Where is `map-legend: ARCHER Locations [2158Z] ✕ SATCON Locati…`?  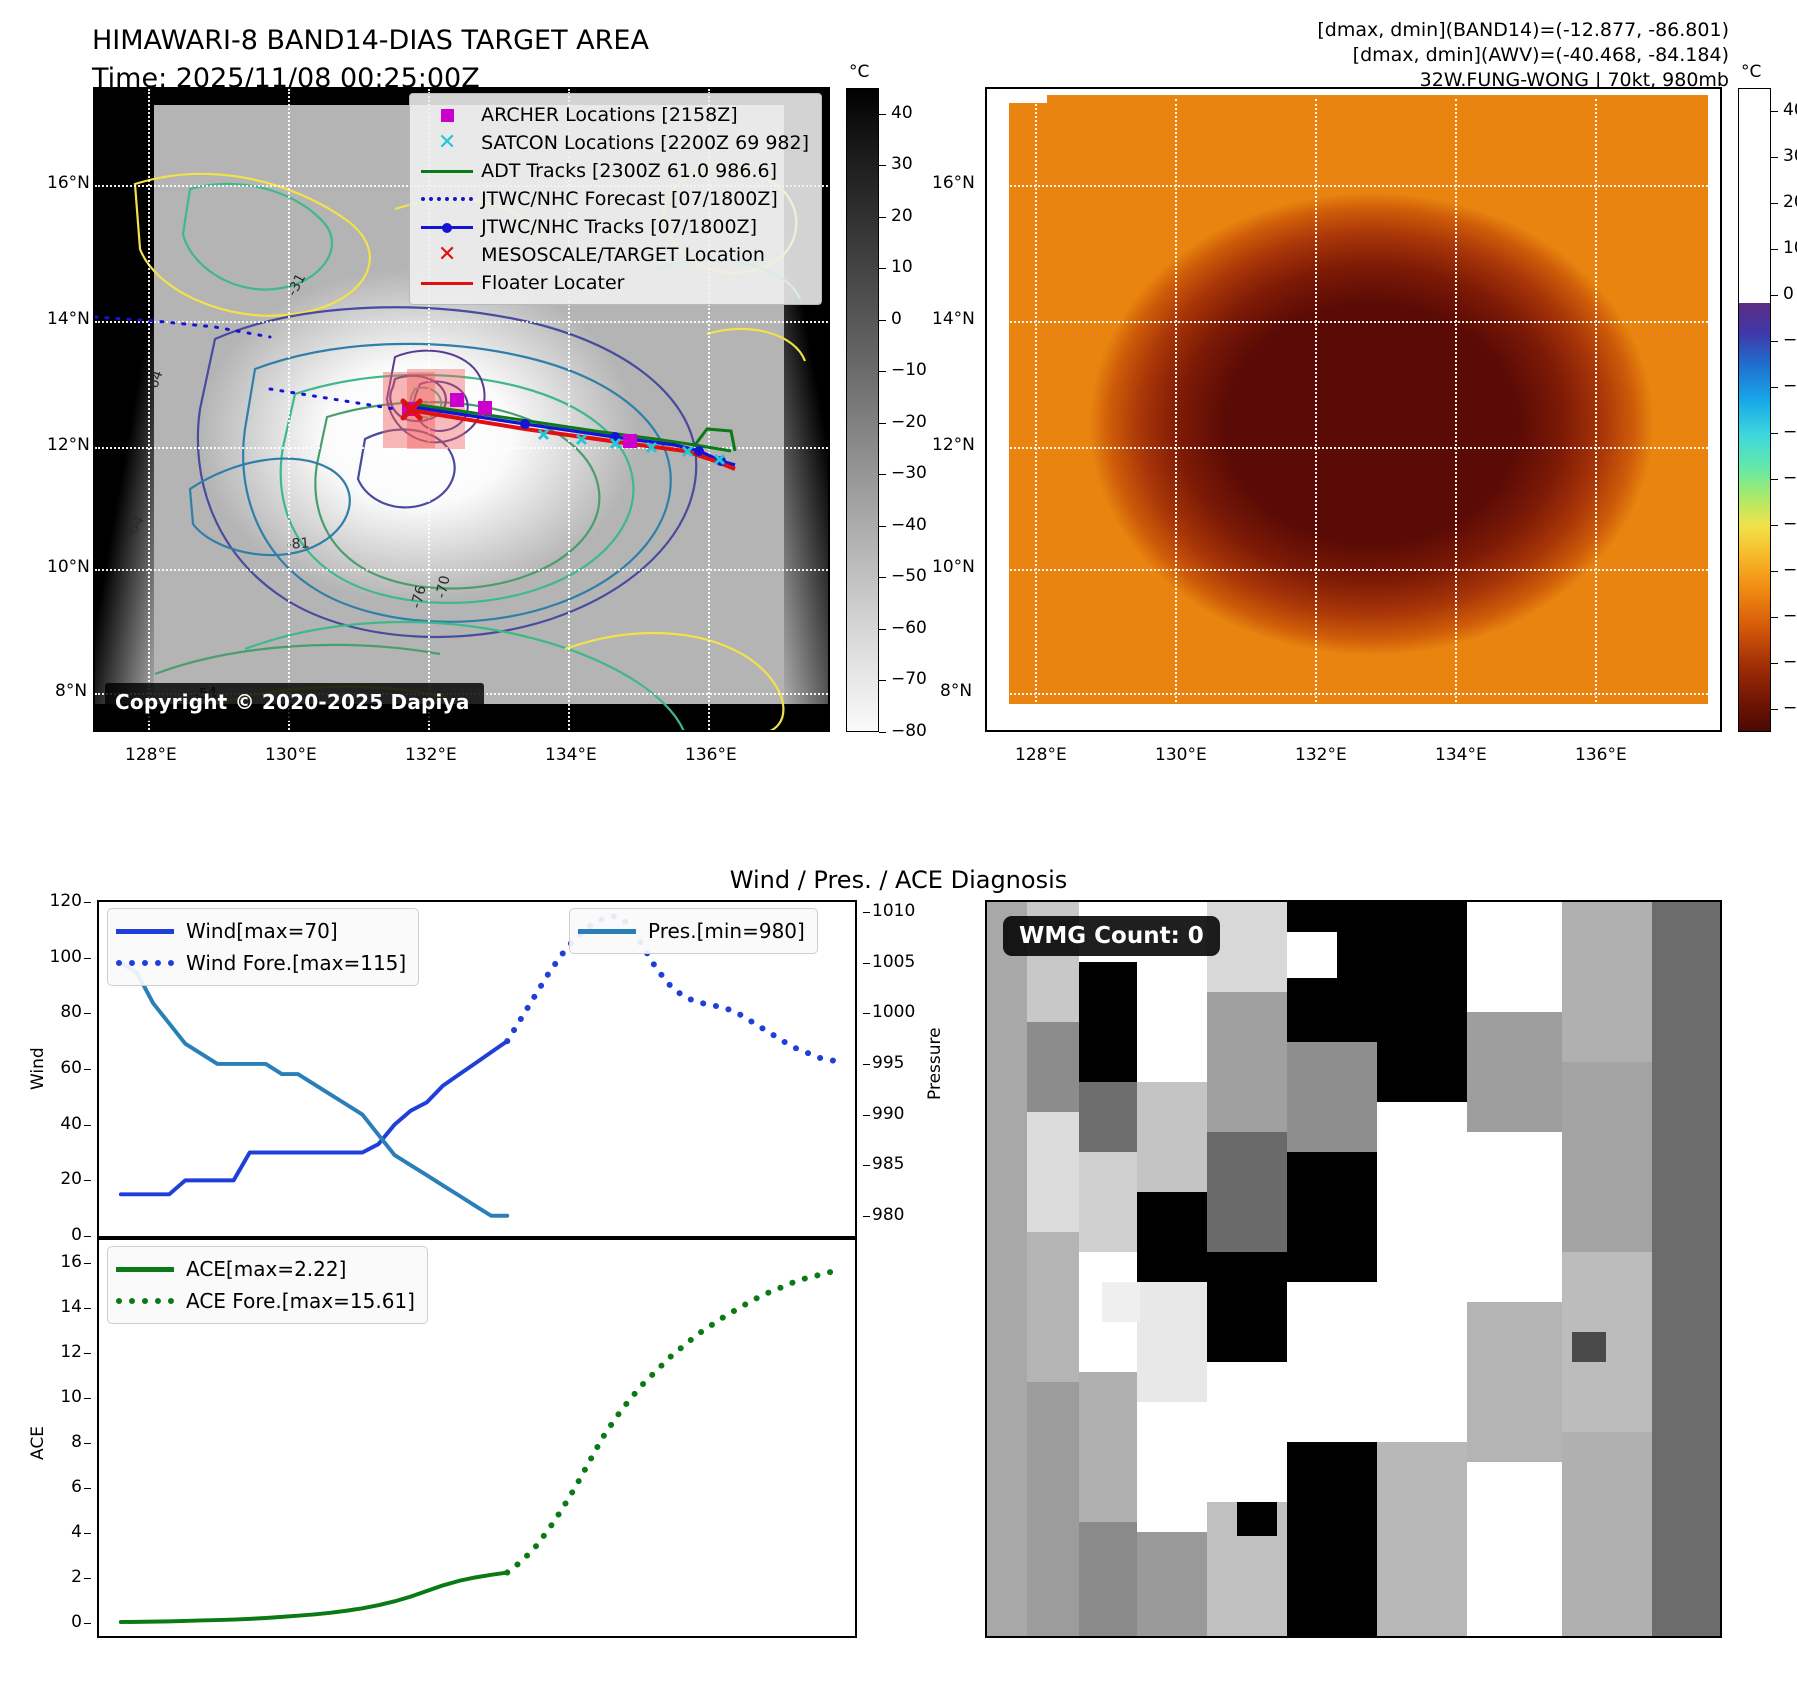
map-legend: ARCHER Locations [2158Z] ✕ SATCON Locati… is located at coordinates (615, 199).